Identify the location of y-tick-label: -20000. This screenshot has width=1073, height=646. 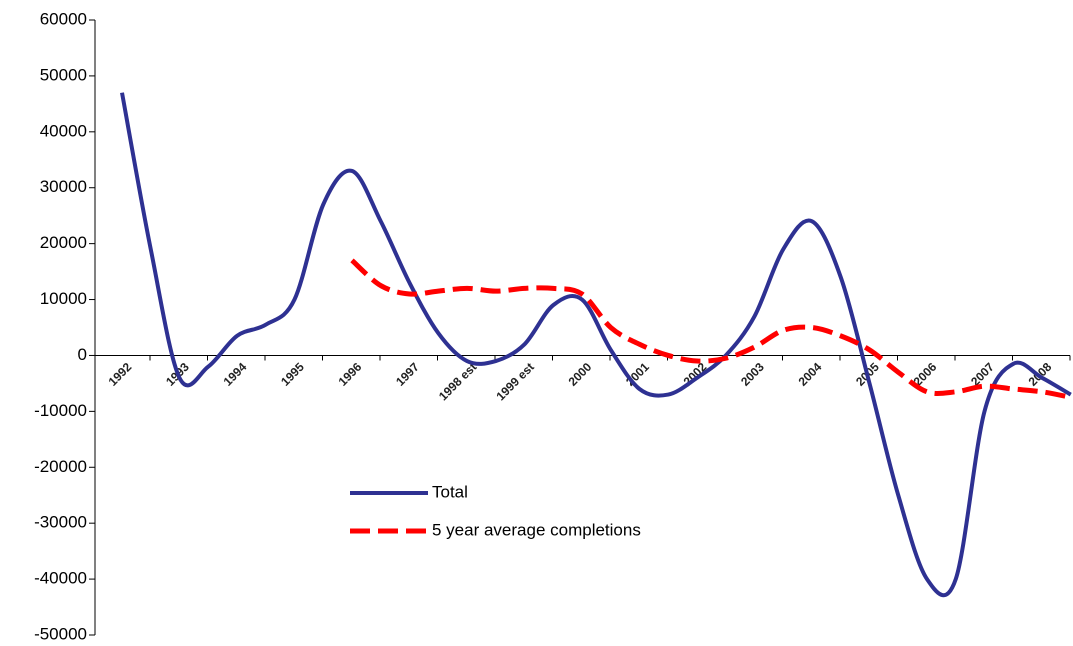
(60, 466).